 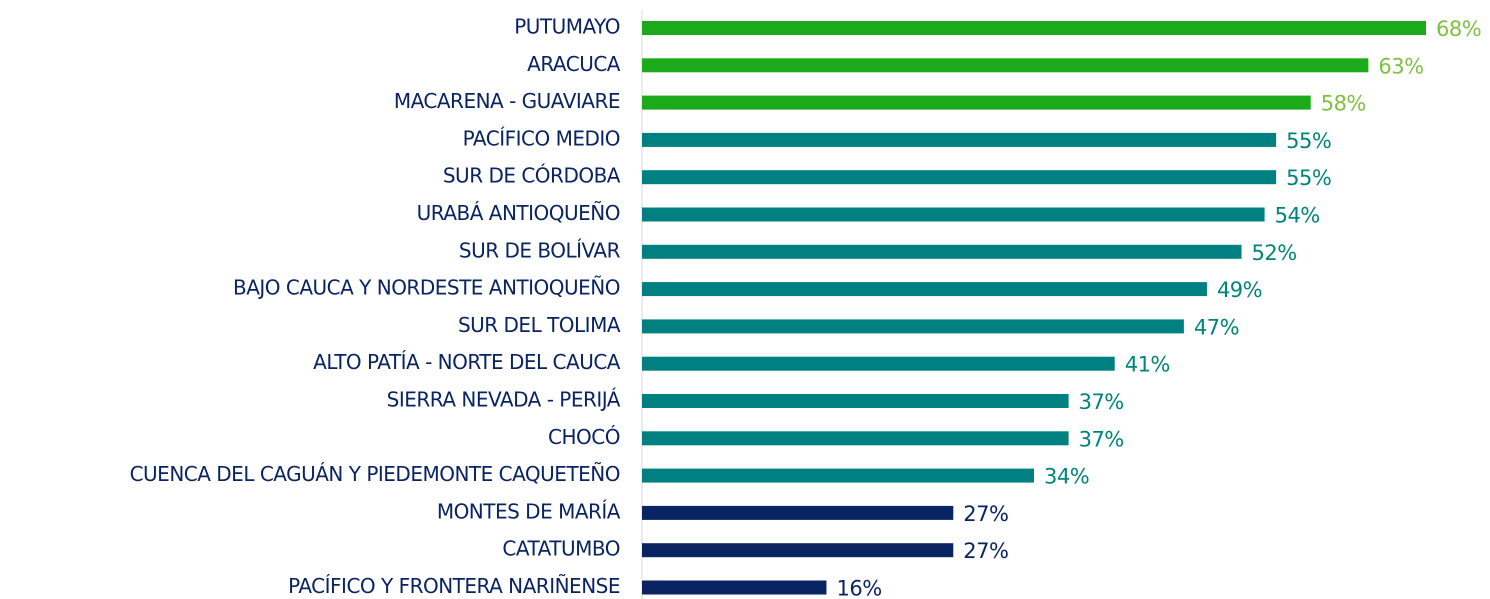 I want to click on category-label: BAJO CAUCA Y NORDESTE ANTIOQUEÑO, so click(x=426, y=288).